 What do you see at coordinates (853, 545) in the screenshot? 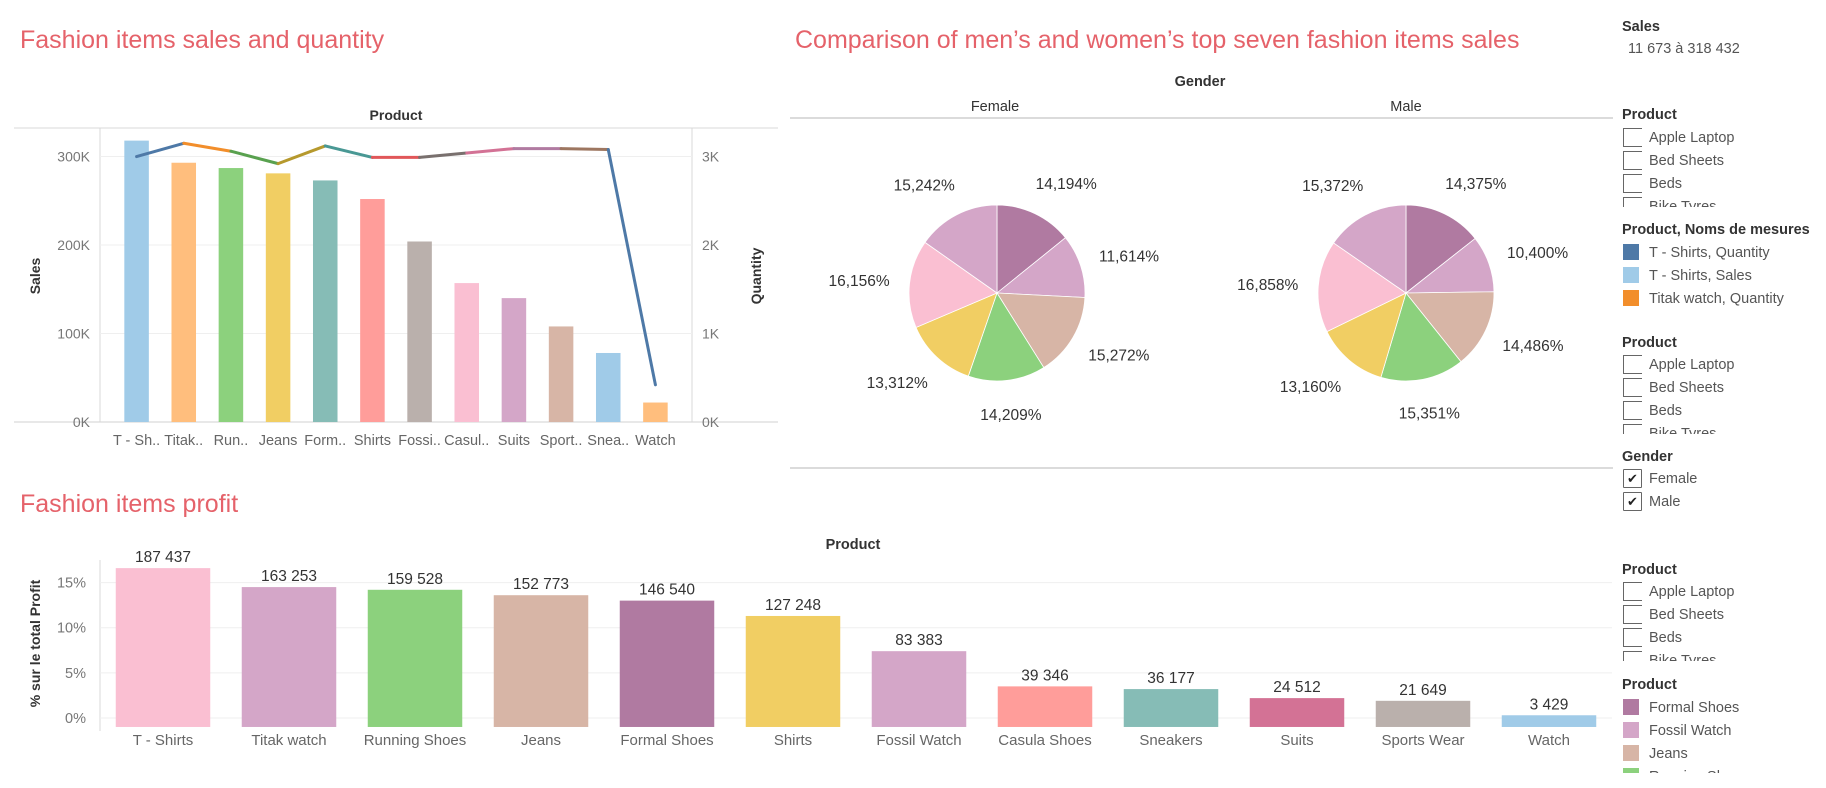
I see `x-axis-title: Product` at bounding box center [853, 545].